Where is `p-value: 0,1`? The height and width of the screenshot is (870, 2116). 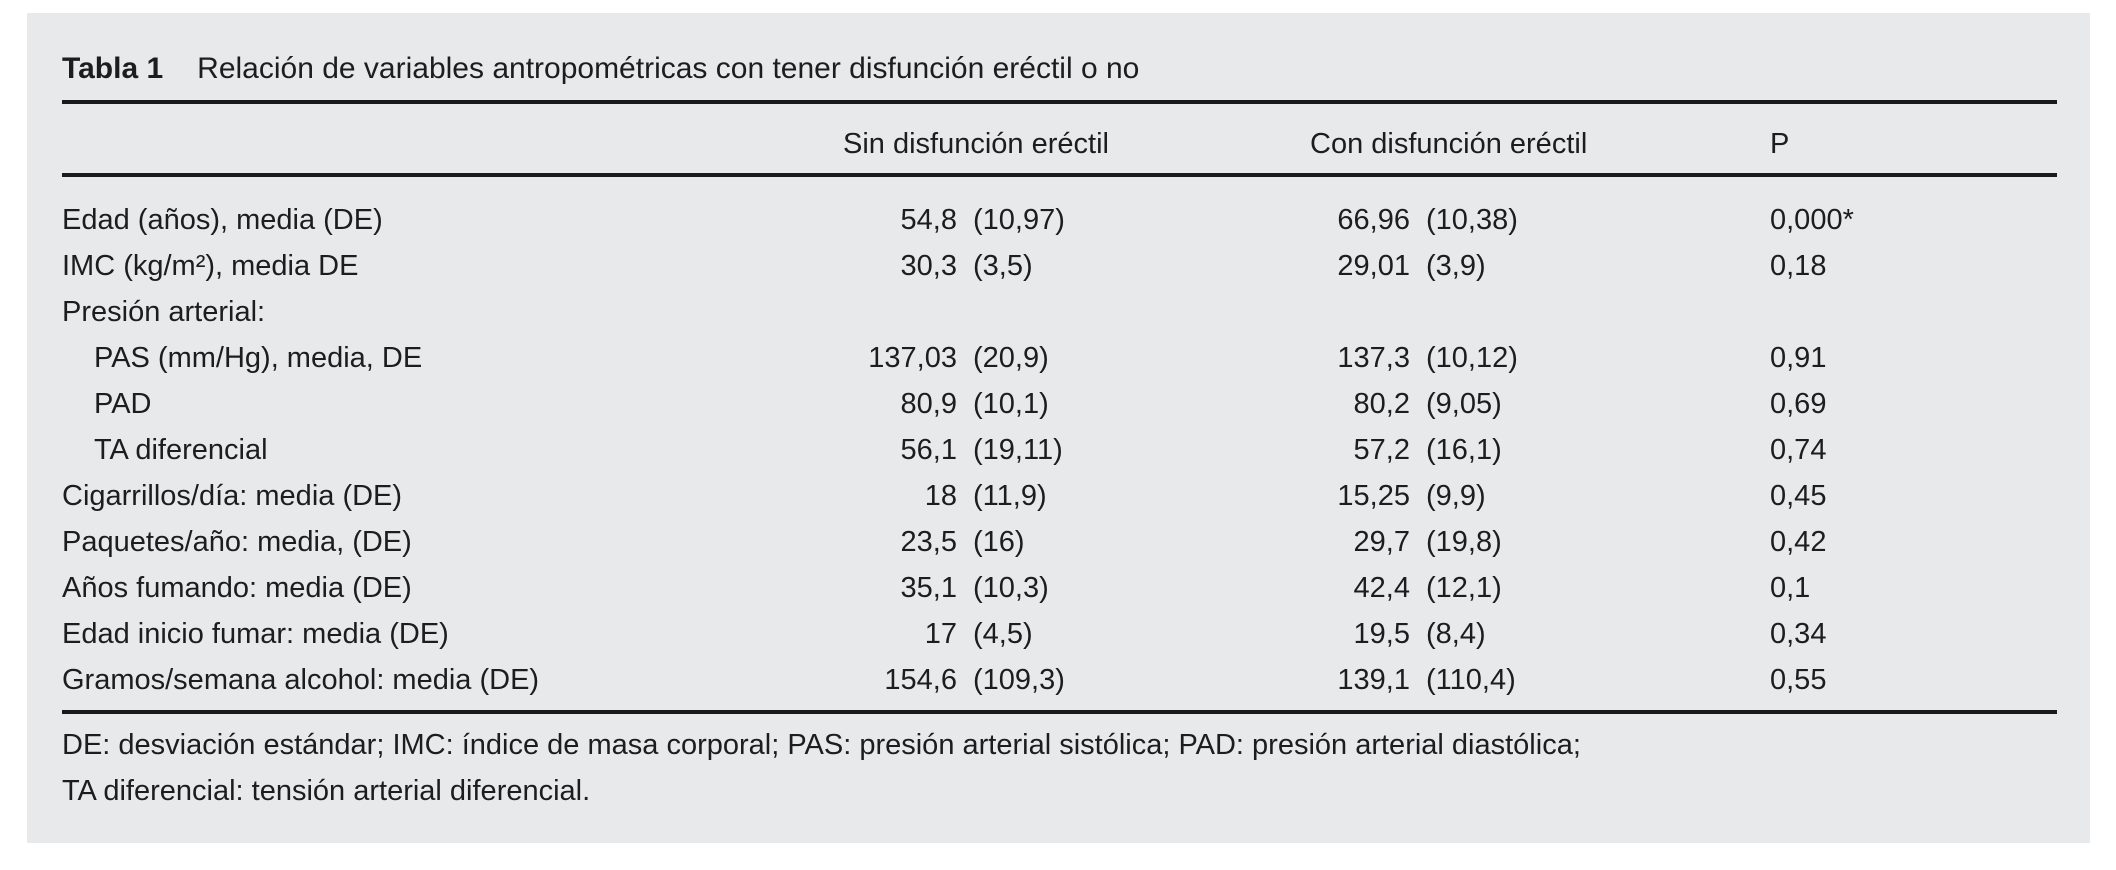 p-value: 0,1 is located at coordinates (1790, 587).